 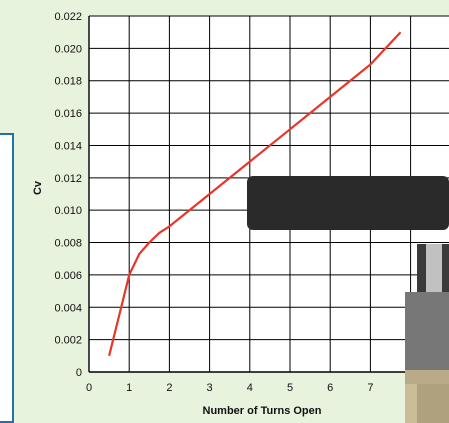 I want to click on y-tick-label: 0.012, so click(x=68, y=179).